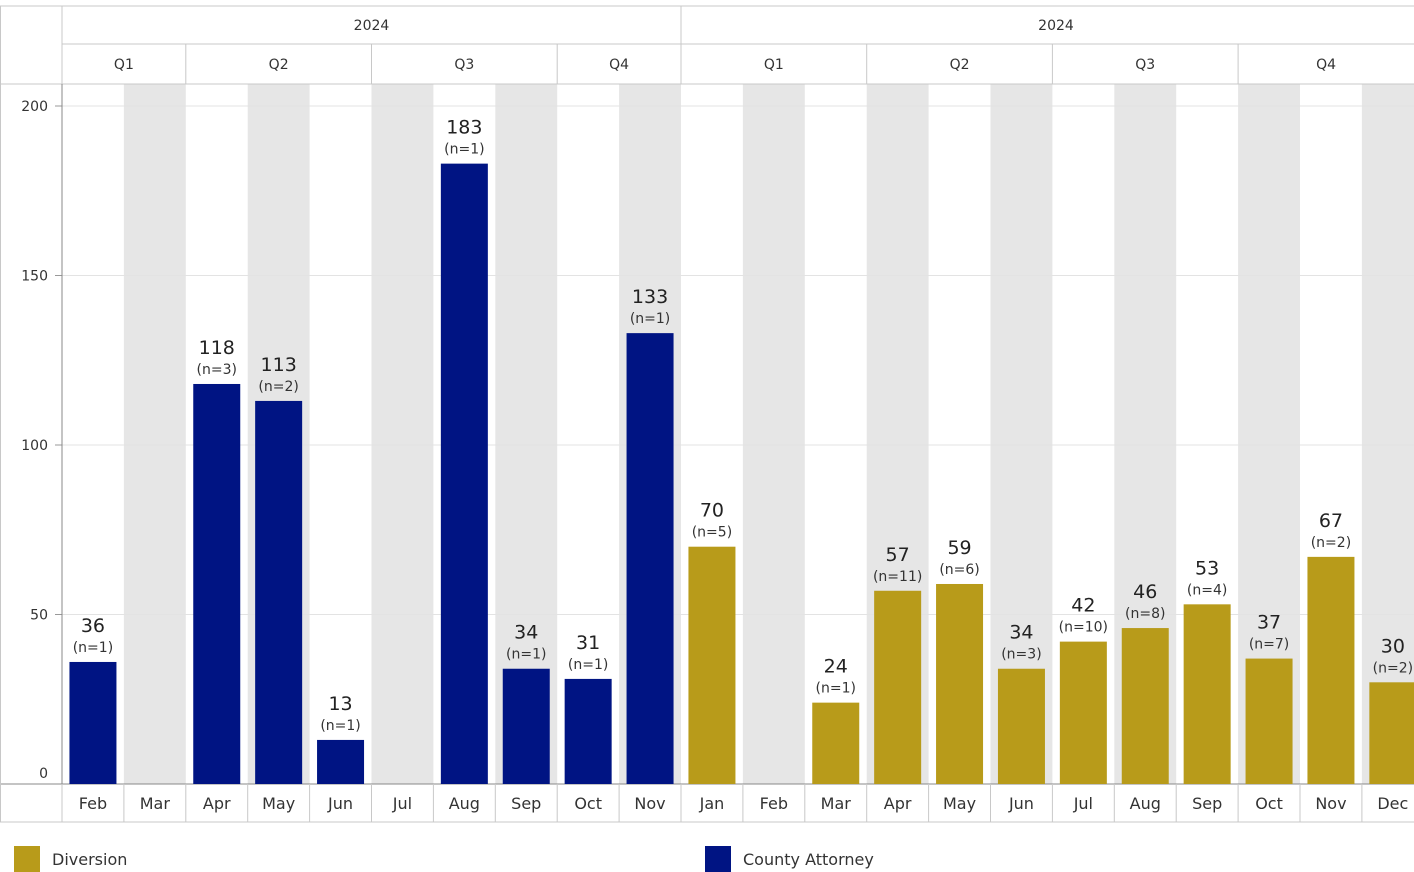  I want to click on y-tick-label: 100, so click(34, 446).